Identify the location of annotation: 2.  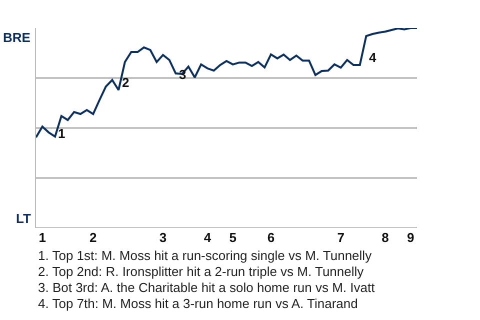
(126, 82).